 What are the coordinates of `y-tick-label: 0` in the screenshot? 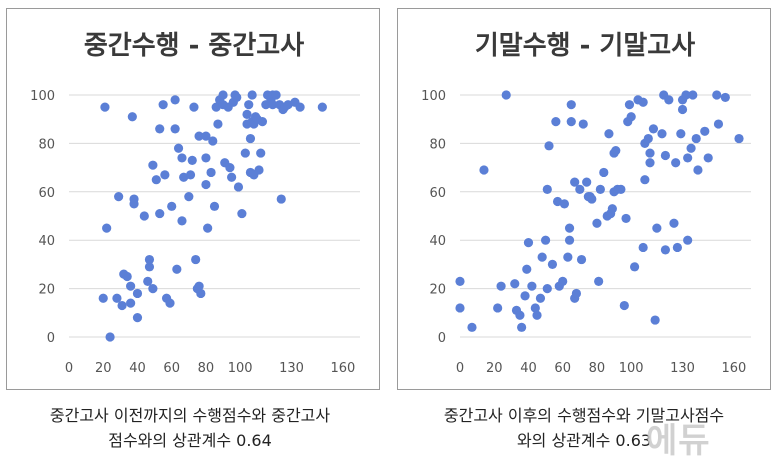 It's located at (51, 338).